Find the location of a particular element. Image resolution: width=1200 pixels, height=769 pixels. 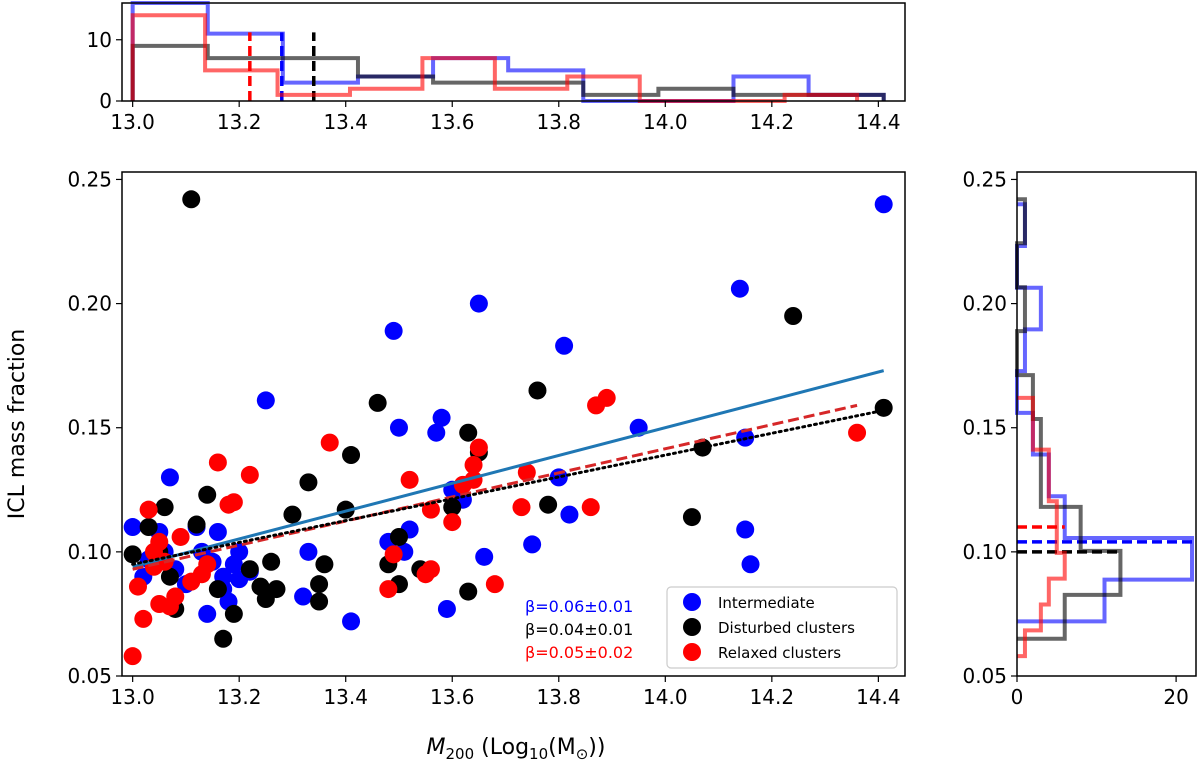

top-hist-step-disturbed-clusters is located at coordinates (508, 72).